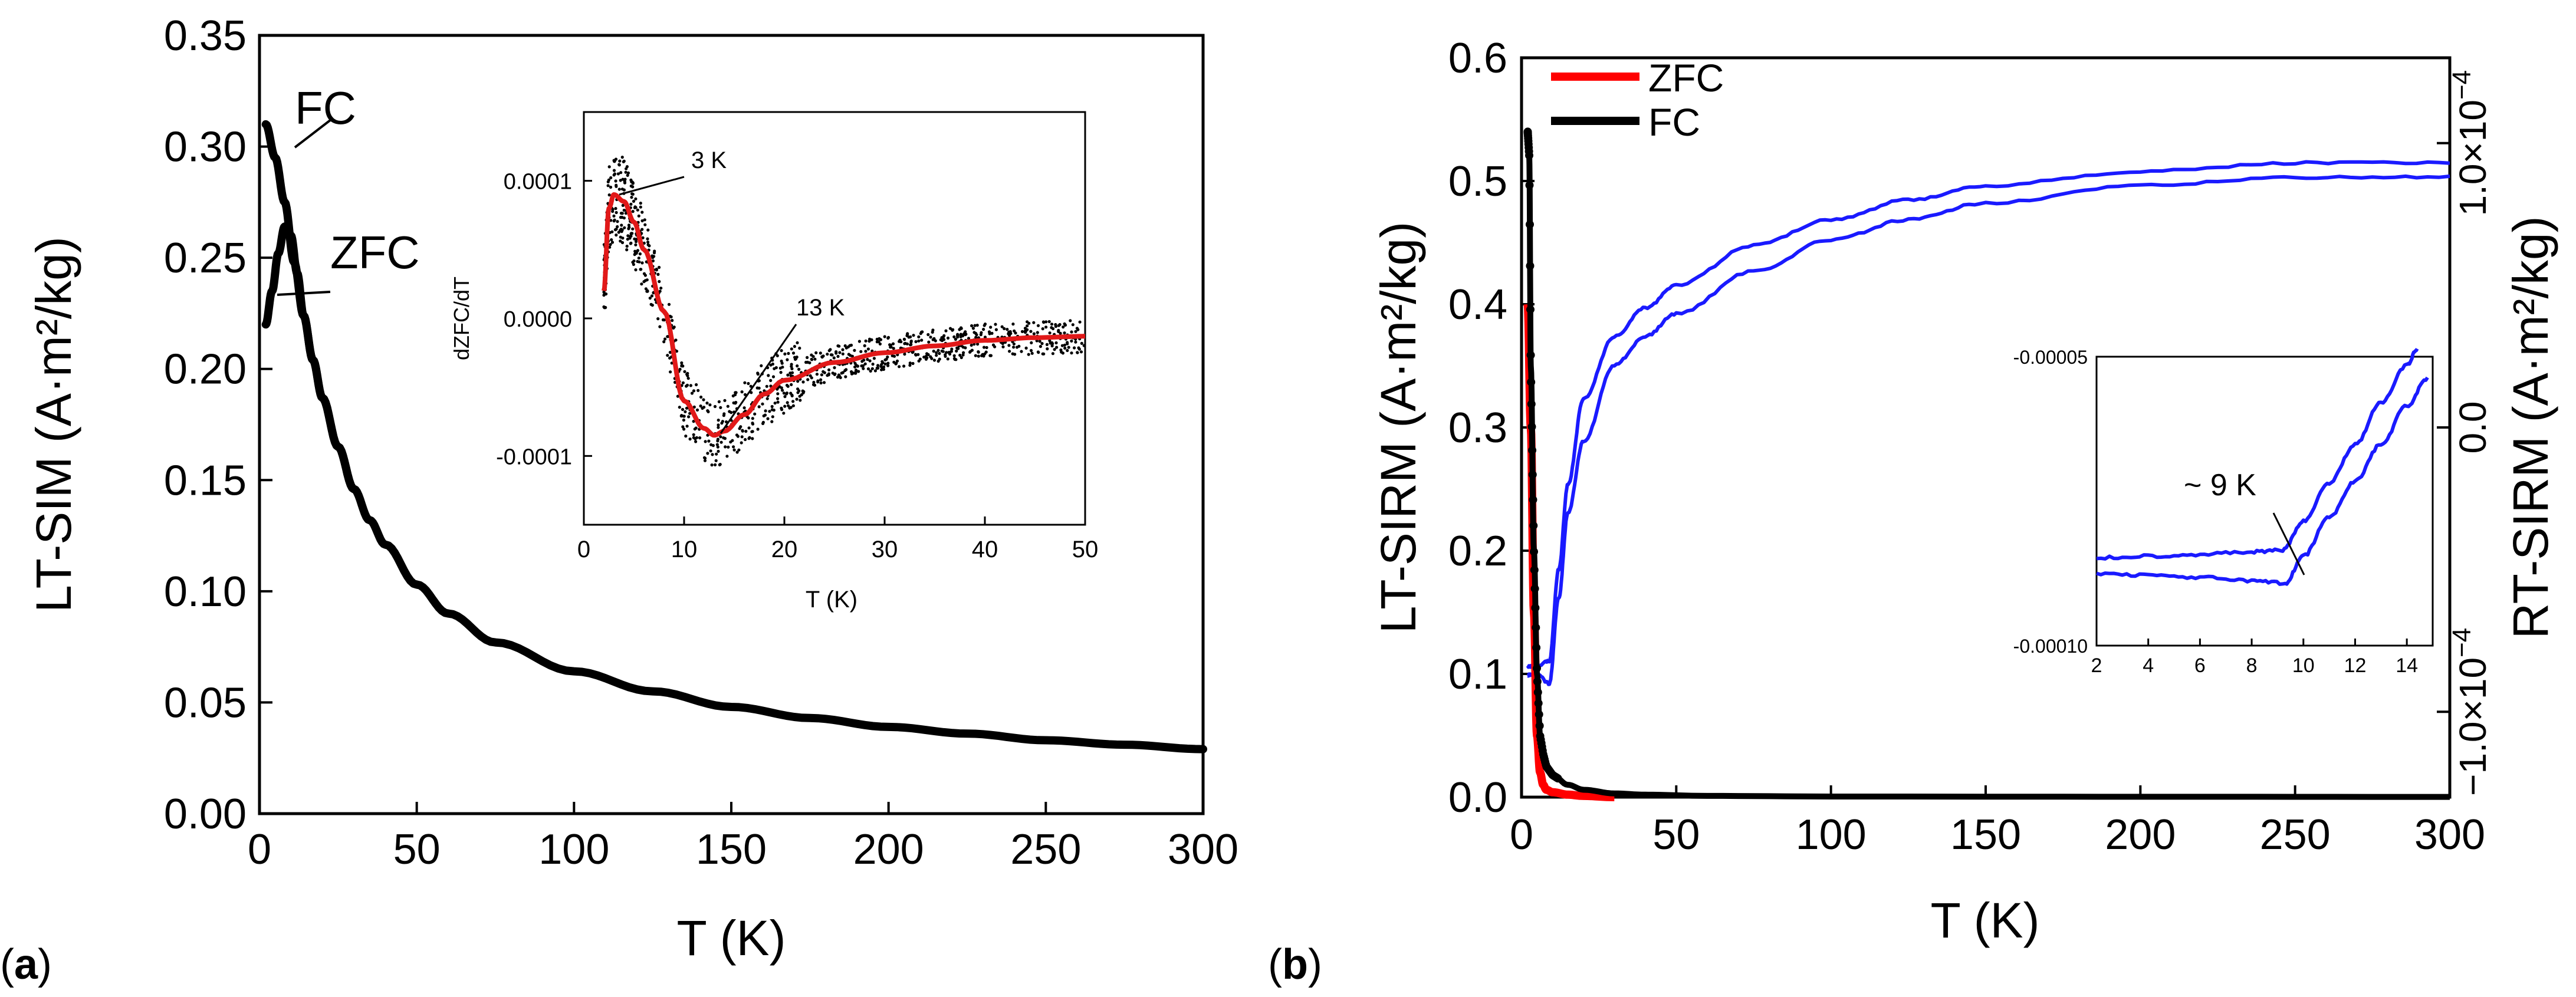 This screenshot has width=2576, height=997. I want to click on panel-a-x-tick-label: 0, so click(259, 849).